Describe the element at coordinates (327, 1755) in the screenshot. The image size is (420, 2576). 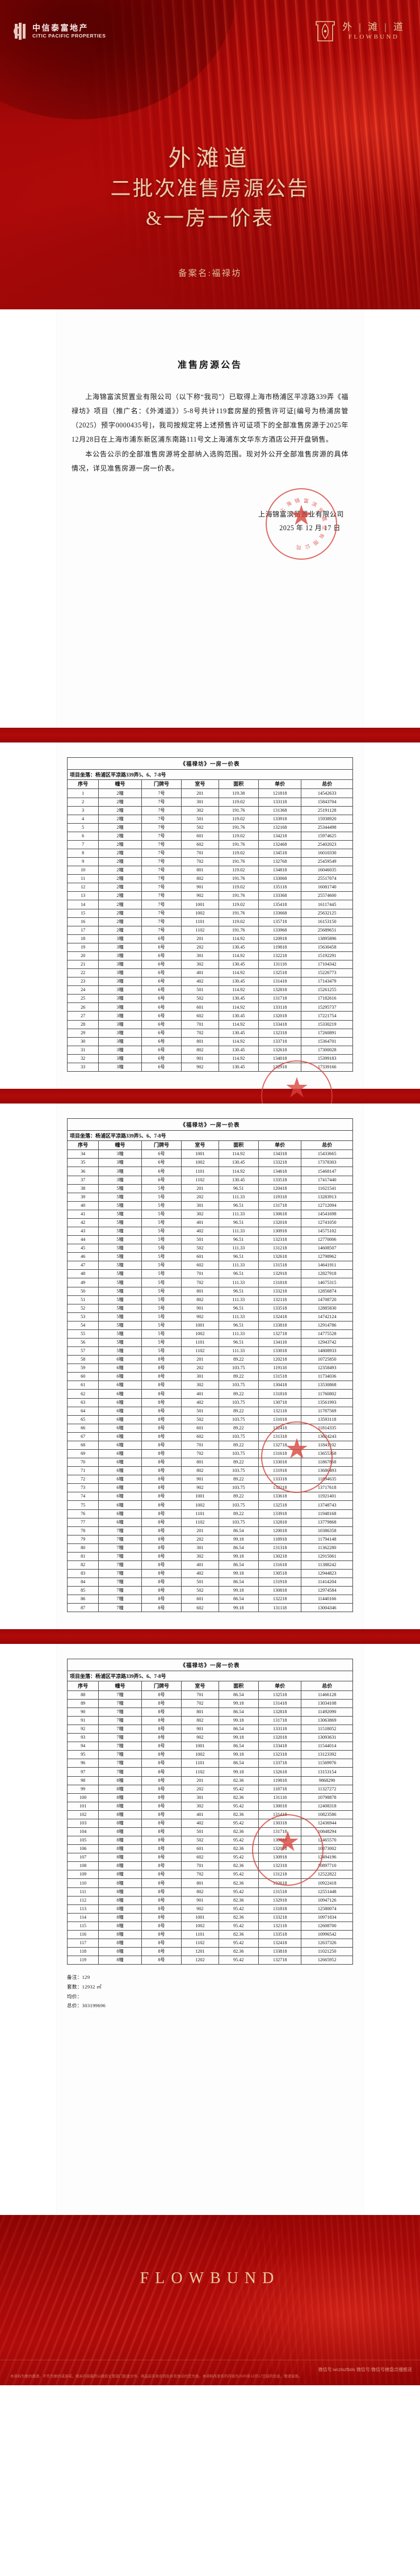
I see `table-cell: 13123392` at that location.